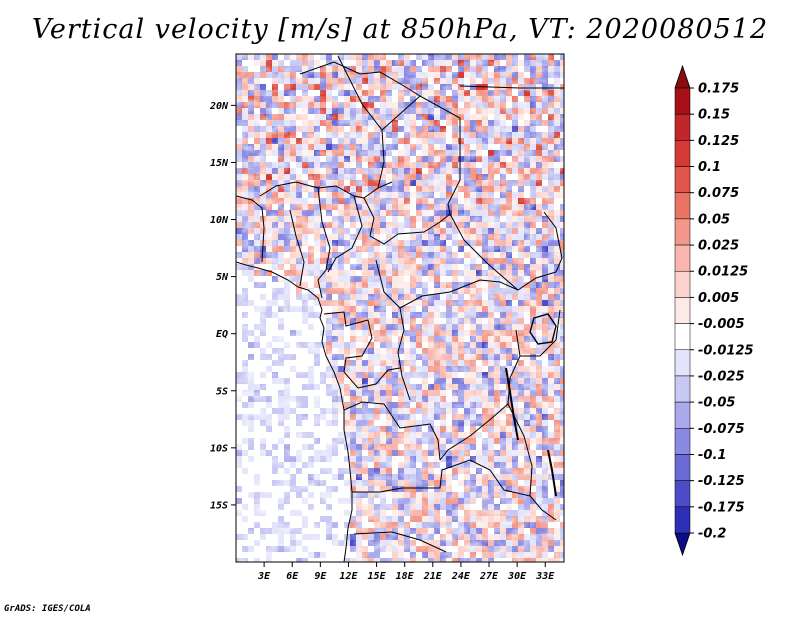 The image size is (800, 618). Describe the element at coordinates (718, 298) in the screenshot. I see `colorbar-label: 0.005` at that location.